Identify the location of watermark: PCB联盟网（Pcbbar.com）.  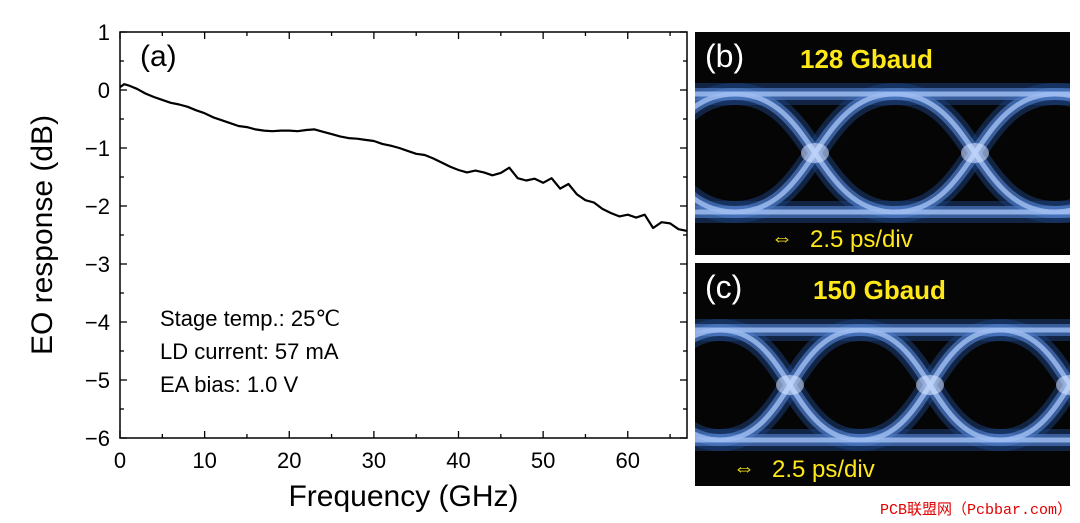
(975, 510).